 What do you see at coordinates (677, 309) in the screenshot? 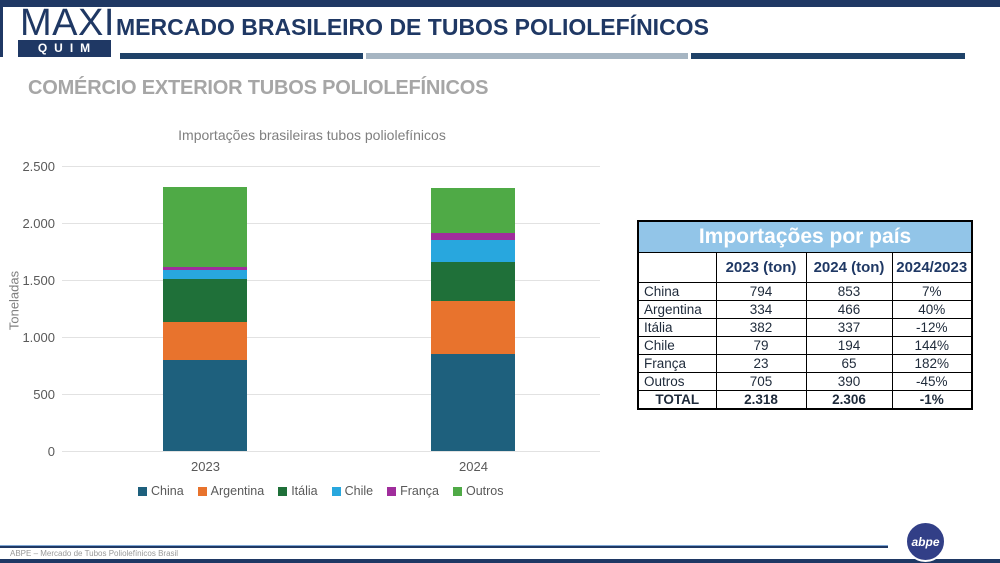
I see `table-row-label: Argentina` at bounding box center [677, 309].